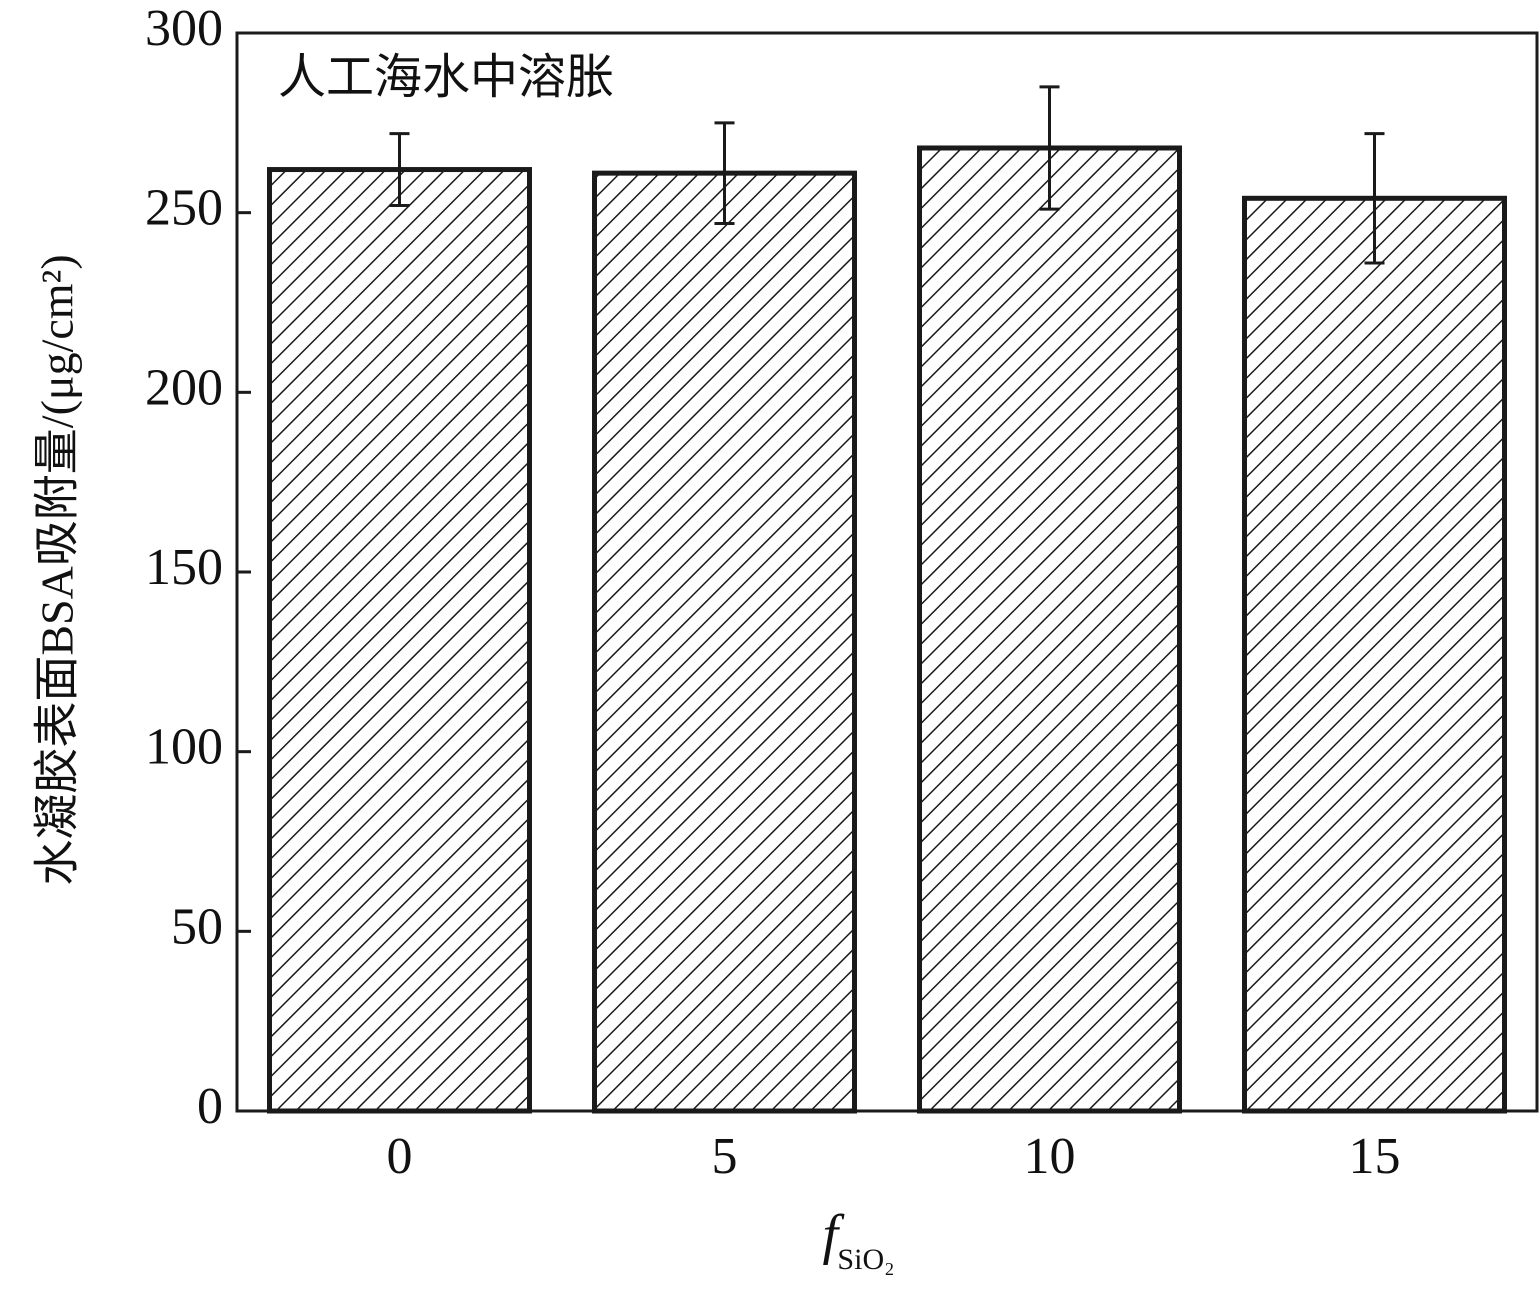 The height and width of the screenshot is (1294, 1540). What do you see at coordinates (210, 1106) in the screenshot?
I see `y-tick-label: 0` at bounding box center [210, 1106].